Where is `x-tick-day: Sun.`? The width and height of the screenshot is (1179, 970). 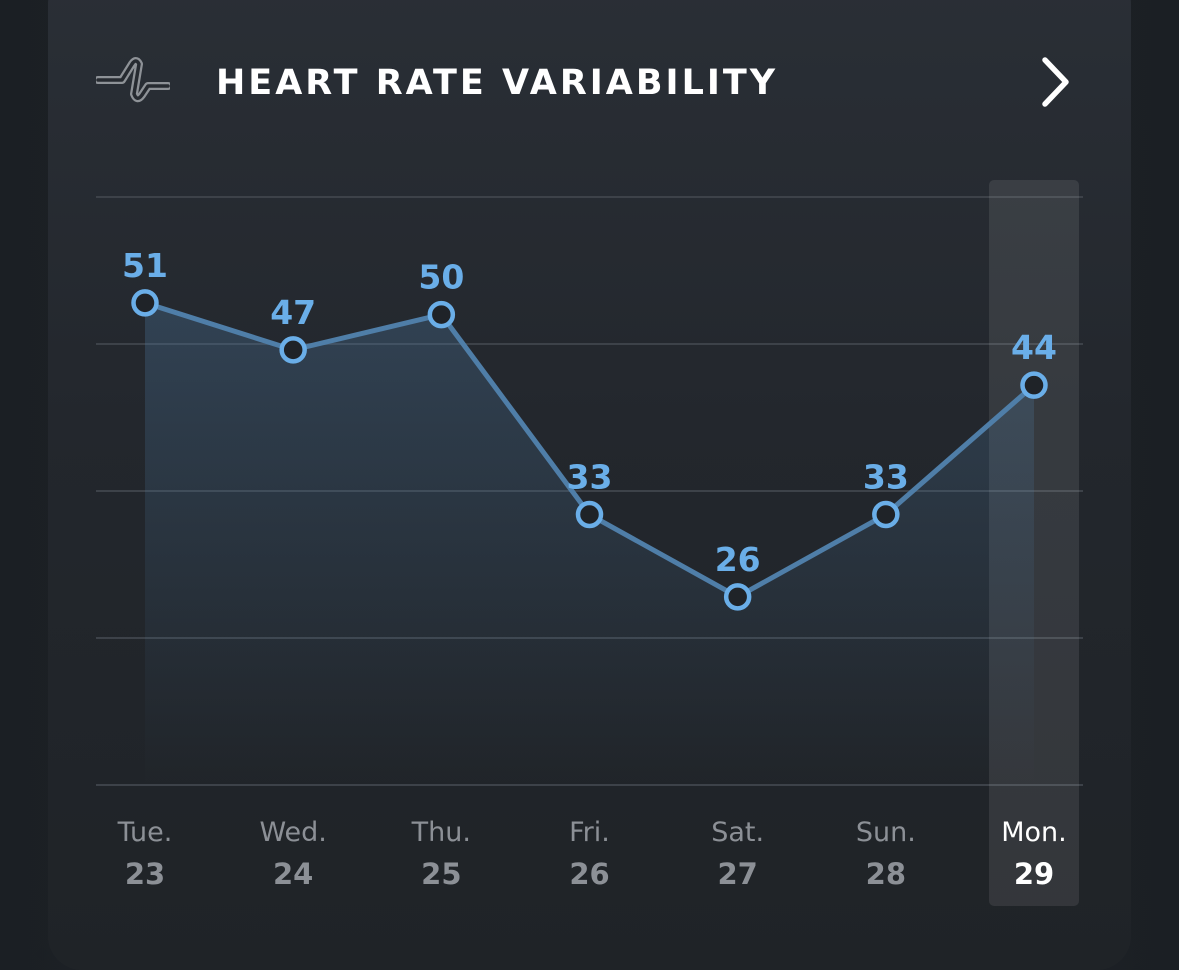
x-tick-day: Sun. is located at coordinates (886, 832).